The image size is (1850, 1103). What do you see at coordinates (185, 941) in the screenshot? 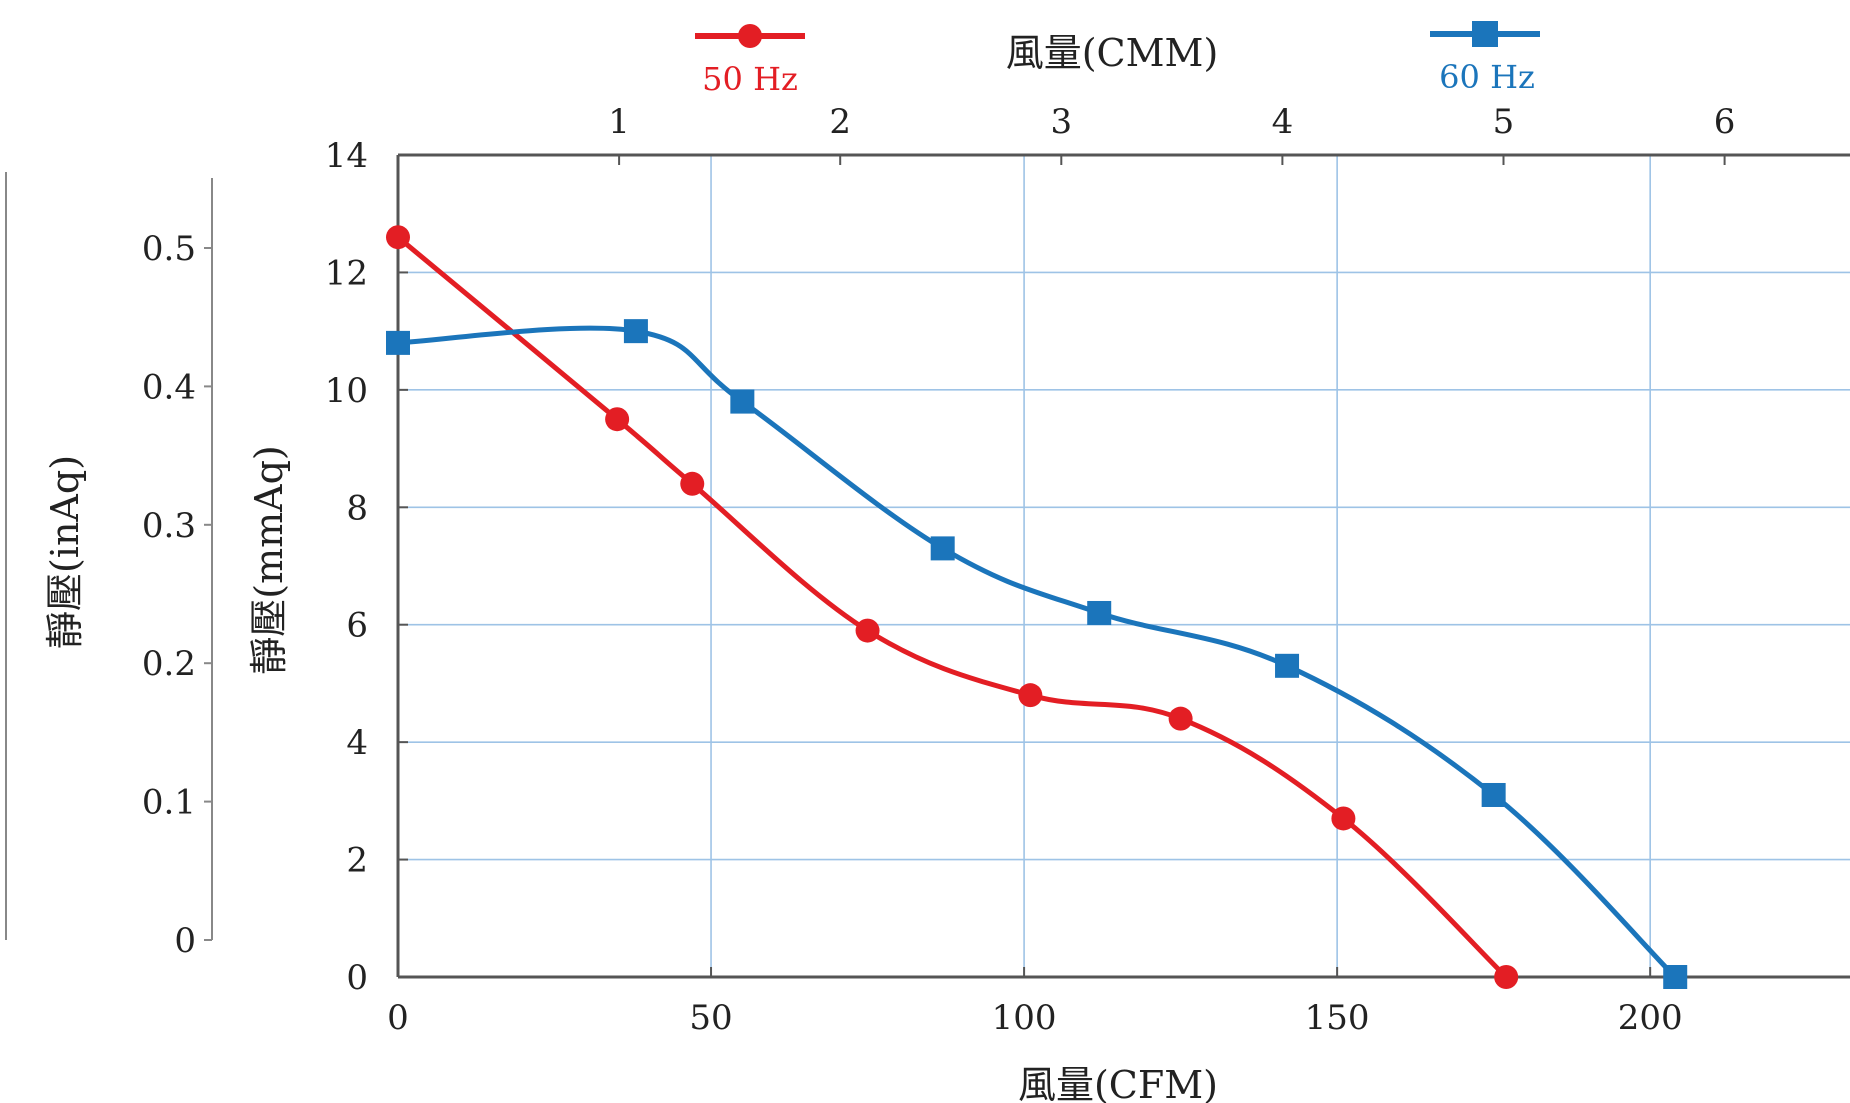
I see `y2-tick-label: 0` at bounding box center [185, 941].